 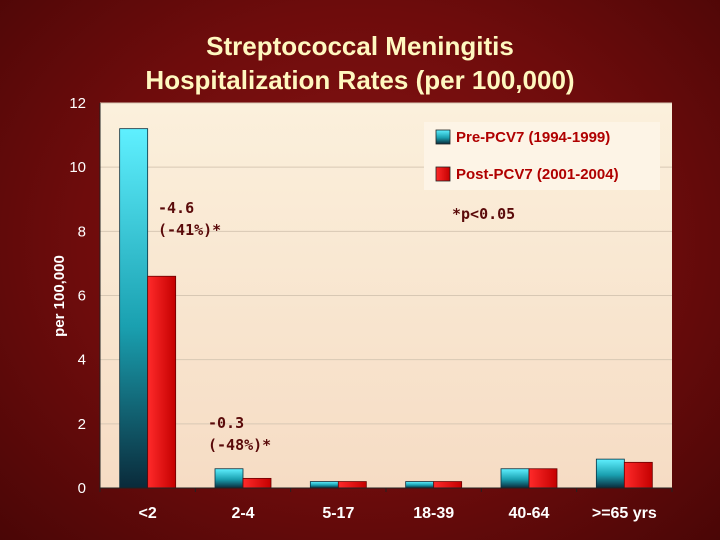 I want to click on x-tick-label: 2-4, so click(x=242, y=513).